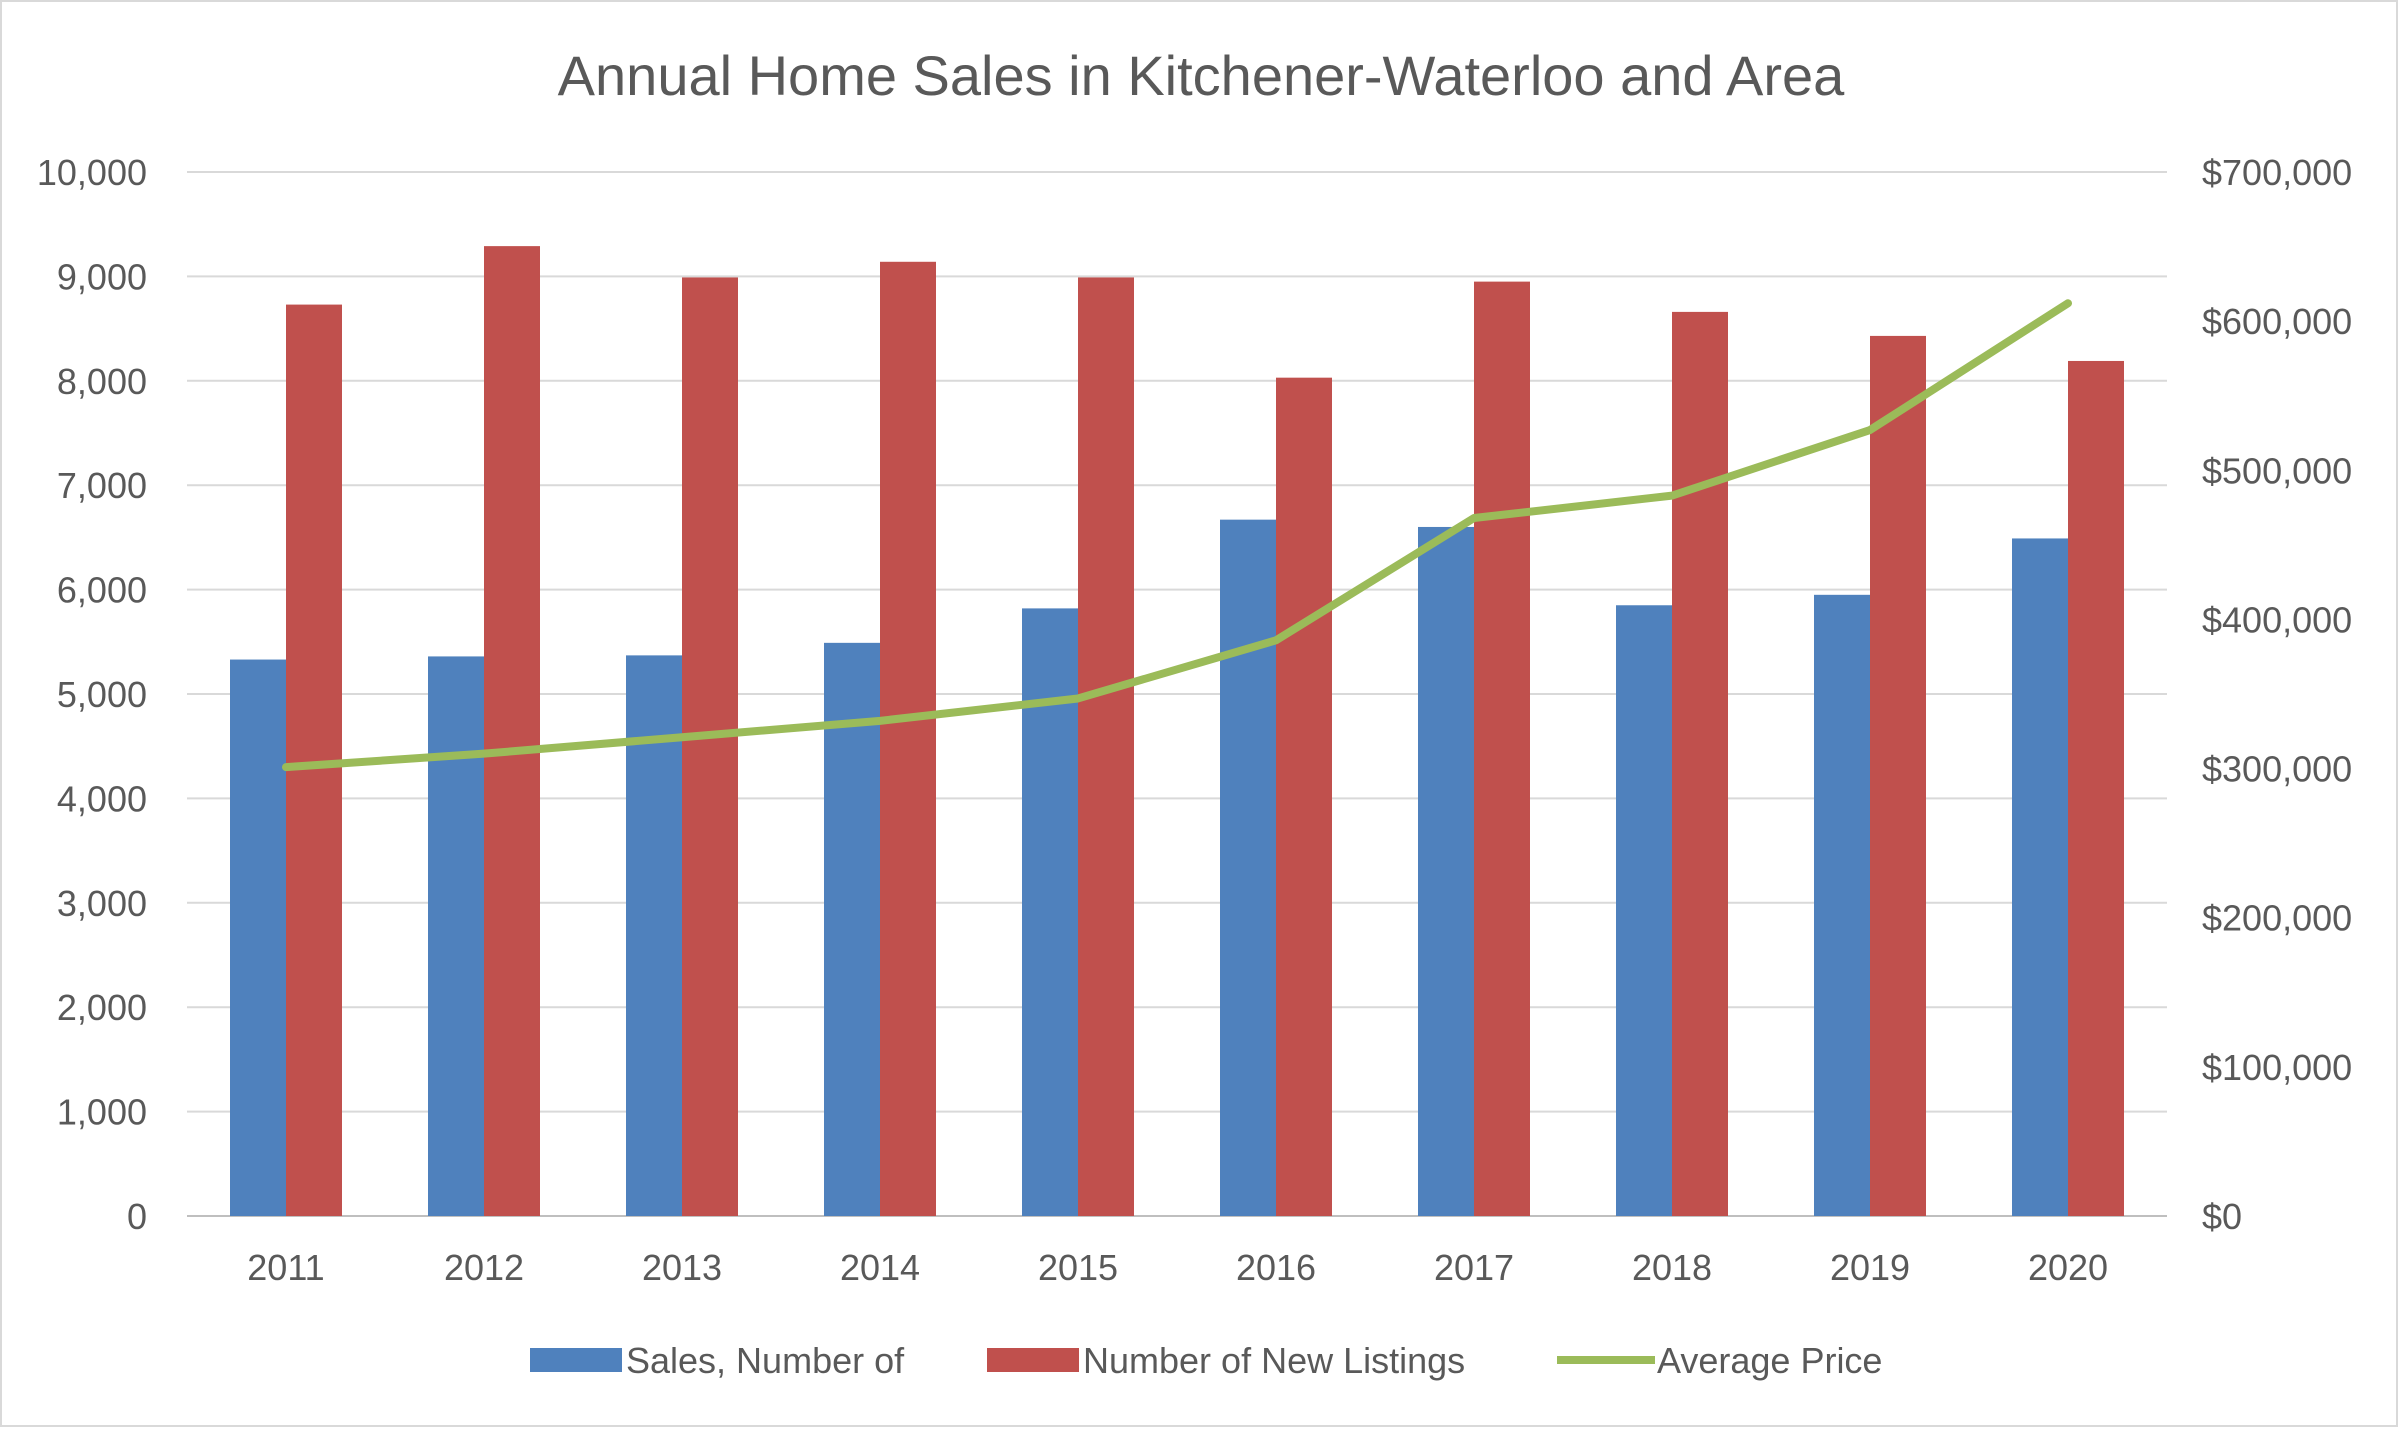 The image size is (2398, 1429). What do you see at coordinates (102, 903) in the screenshot?
I see `left-tick-label: 3,000` at bounding box center [102, 903].